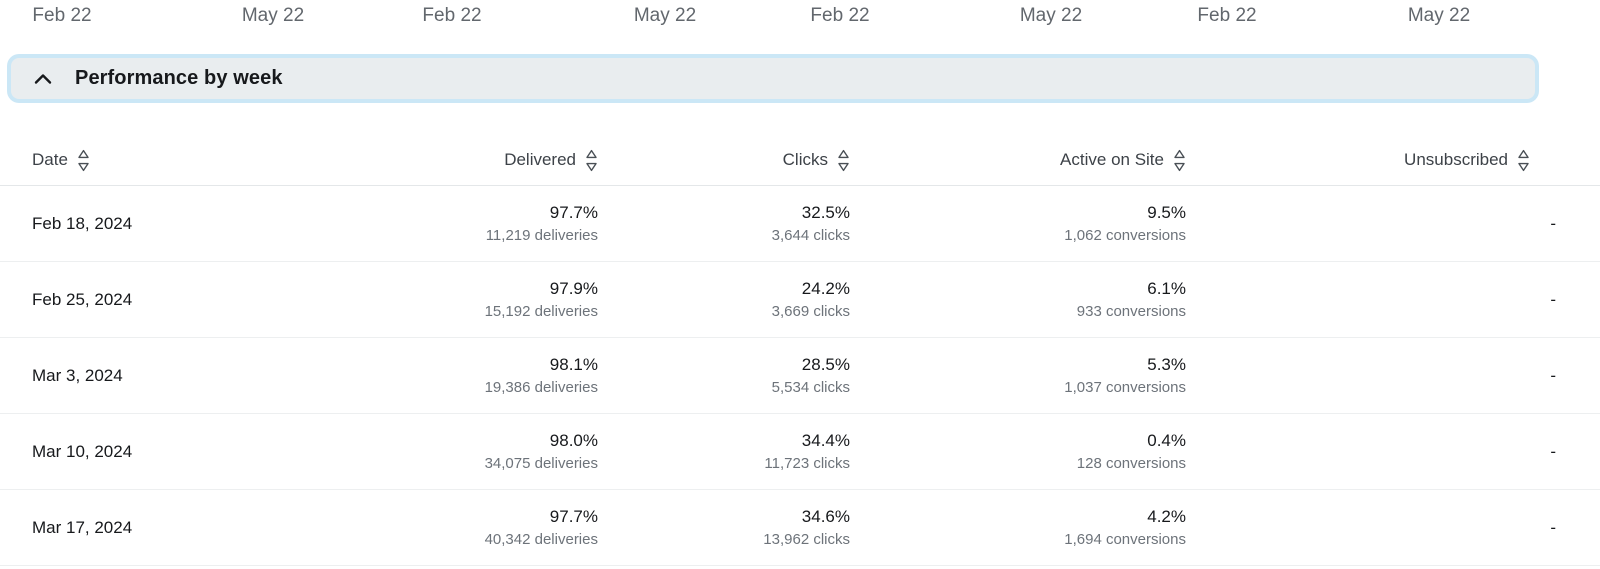  What do you see at coordinates (805, 159) in the screenshot?
I see `column-label: Clicks` at bounding box center [805, 159].